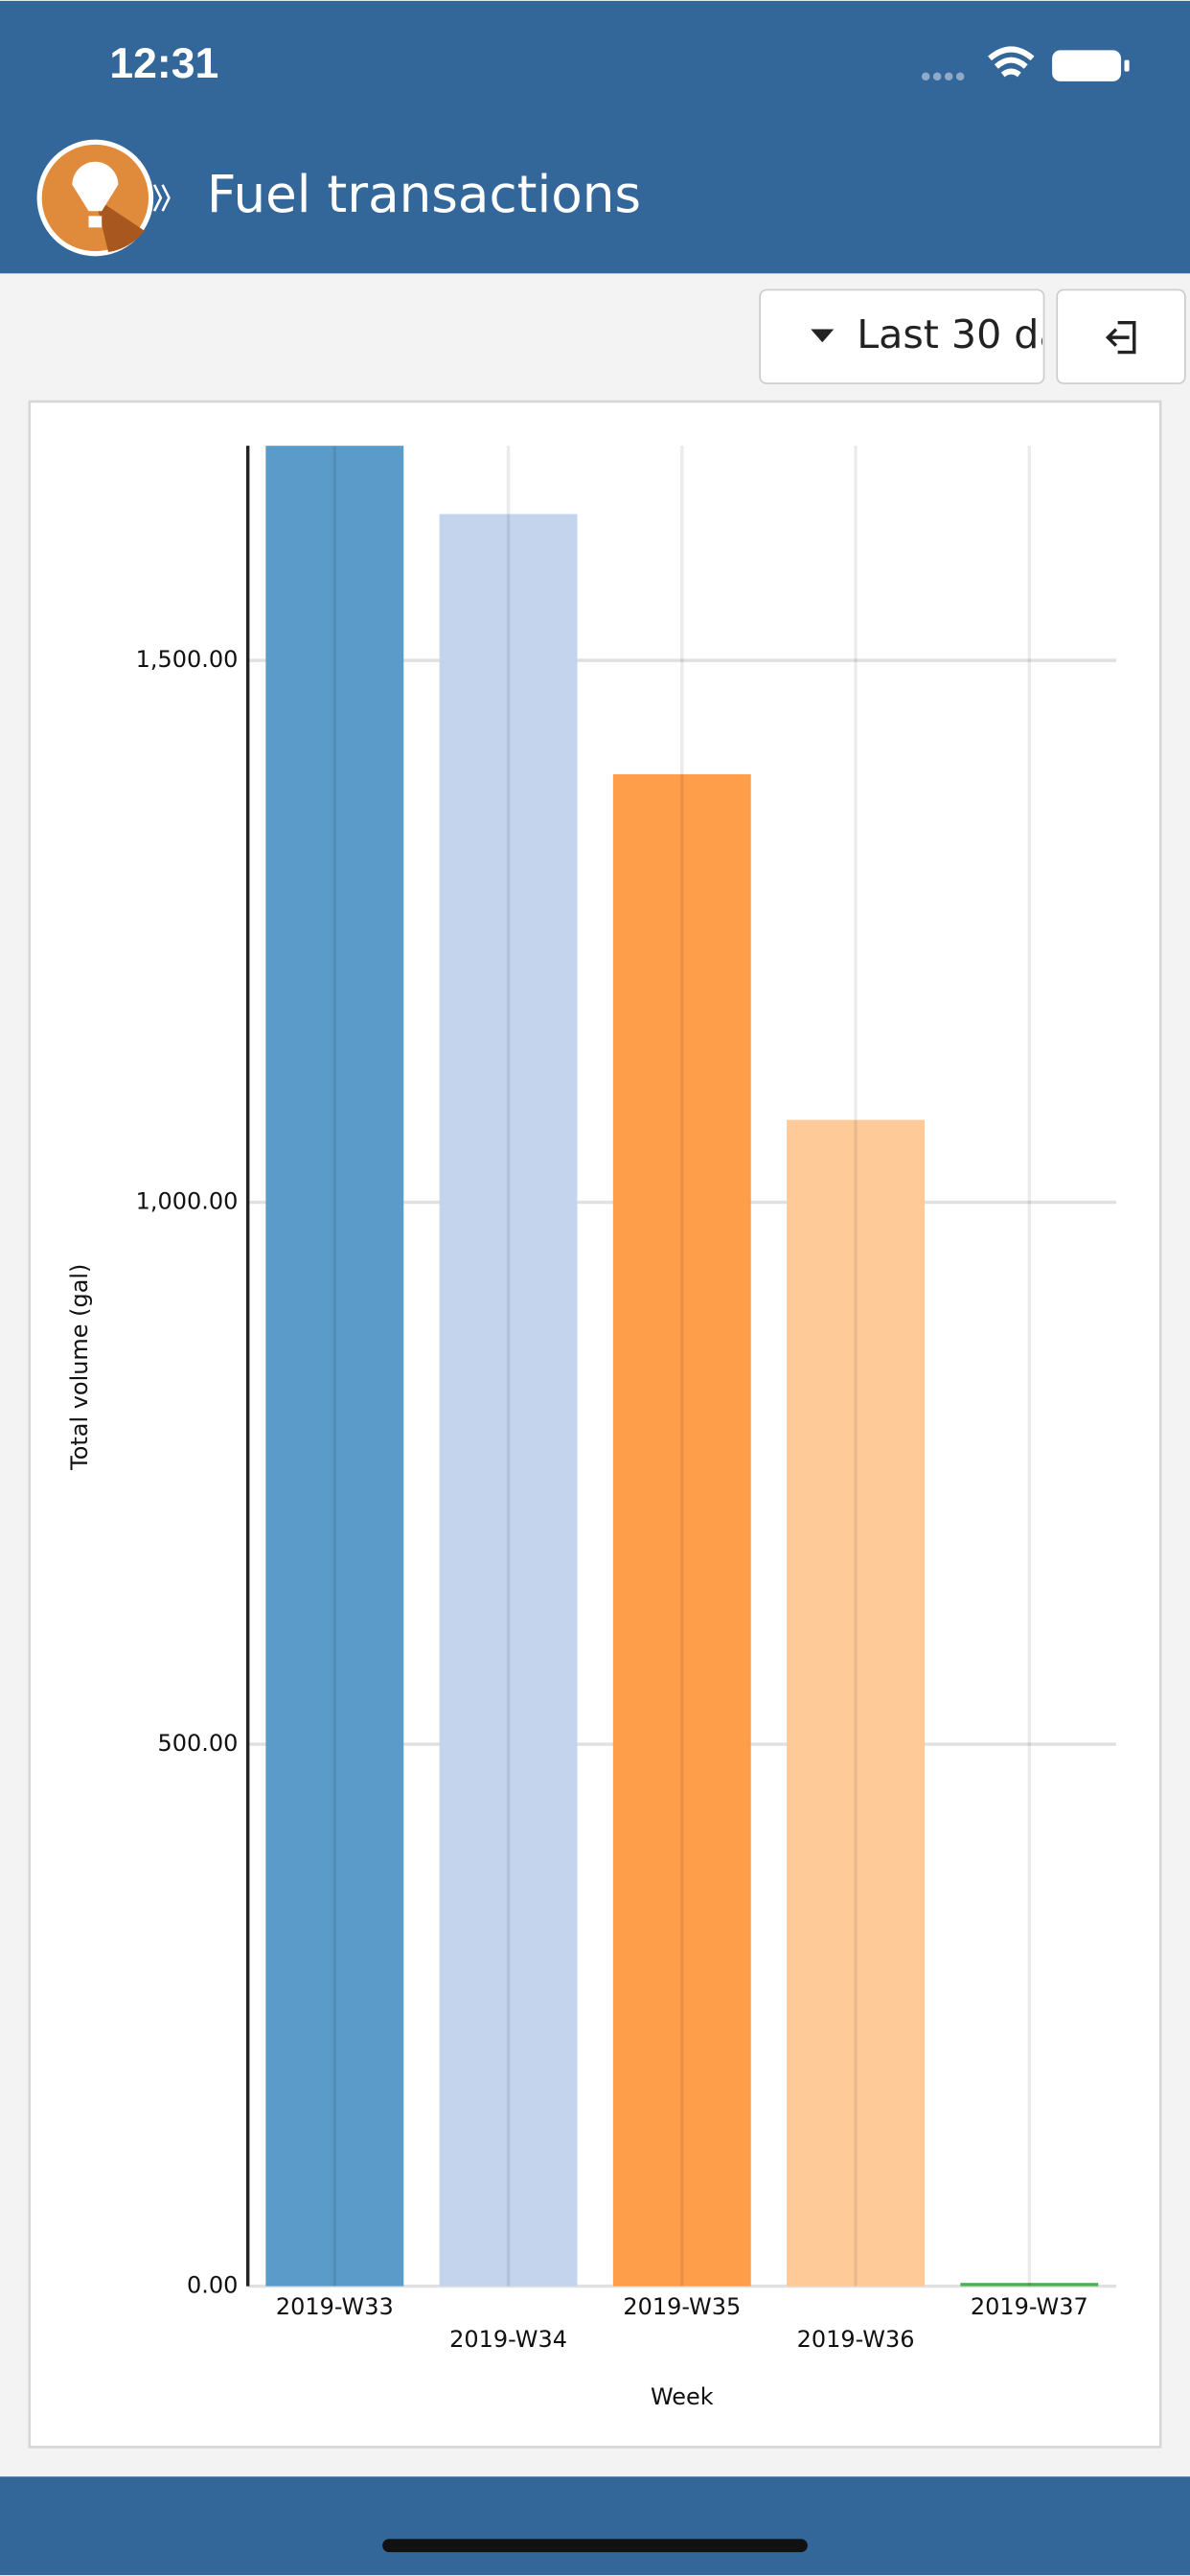  Describe the element at coordinates (187, 1201) in the screenshot. I see `y-tick-label: 1,000.00` at that location.